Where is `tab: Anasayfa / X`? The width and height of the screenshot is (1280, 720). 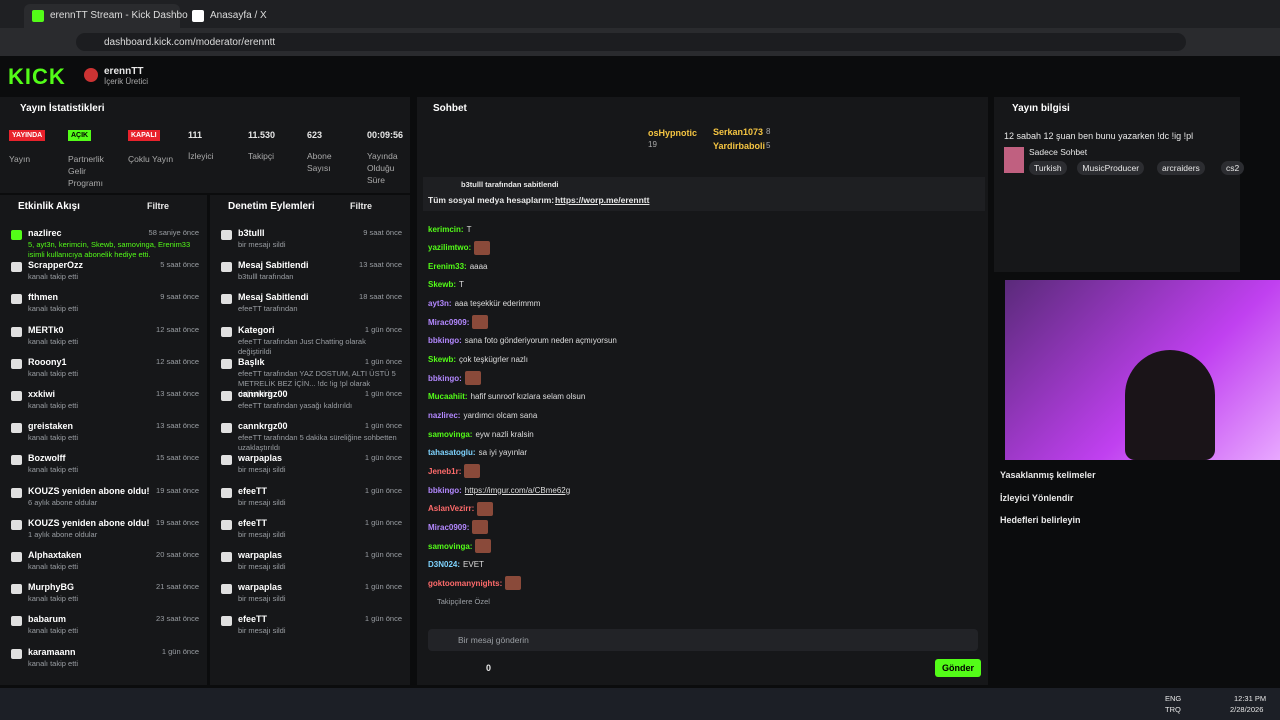 tab: Anasayfa / X is located at coordinates (262, 16).